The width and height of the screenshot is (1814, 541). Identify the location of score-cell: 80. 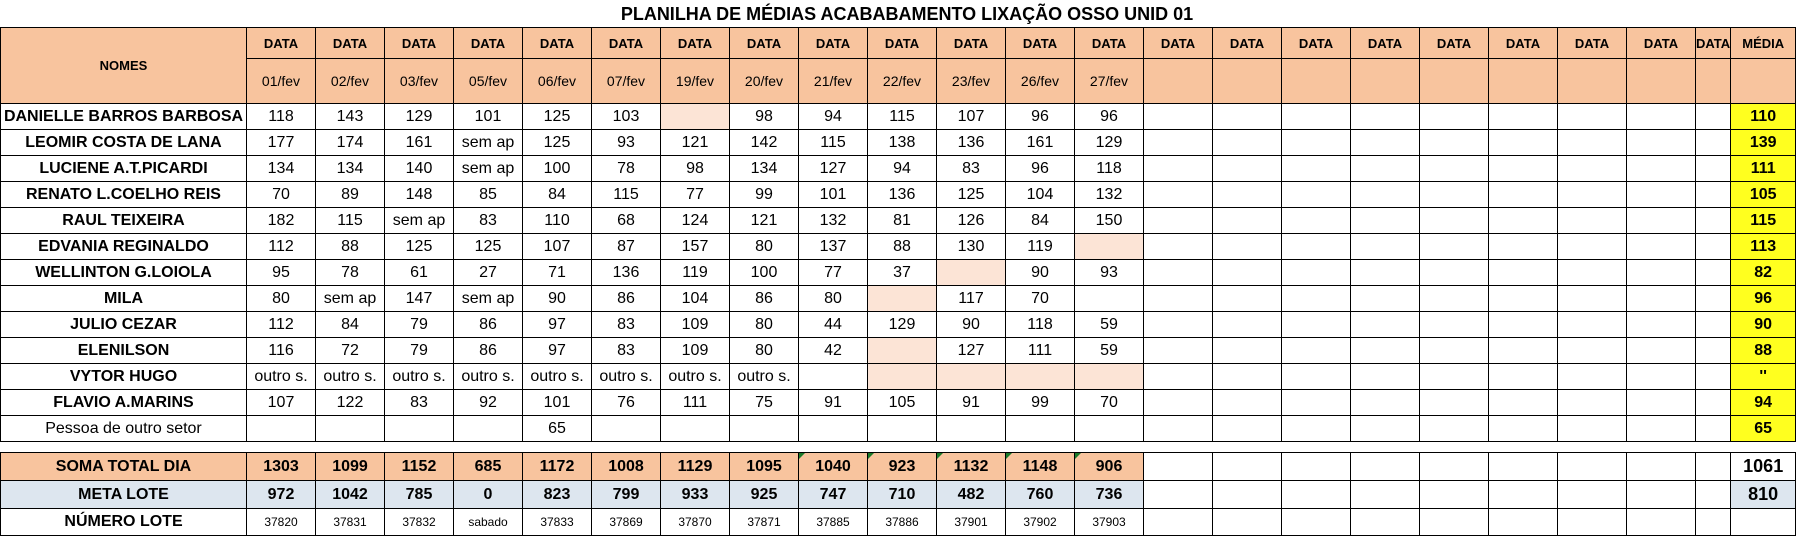
(764, 324).